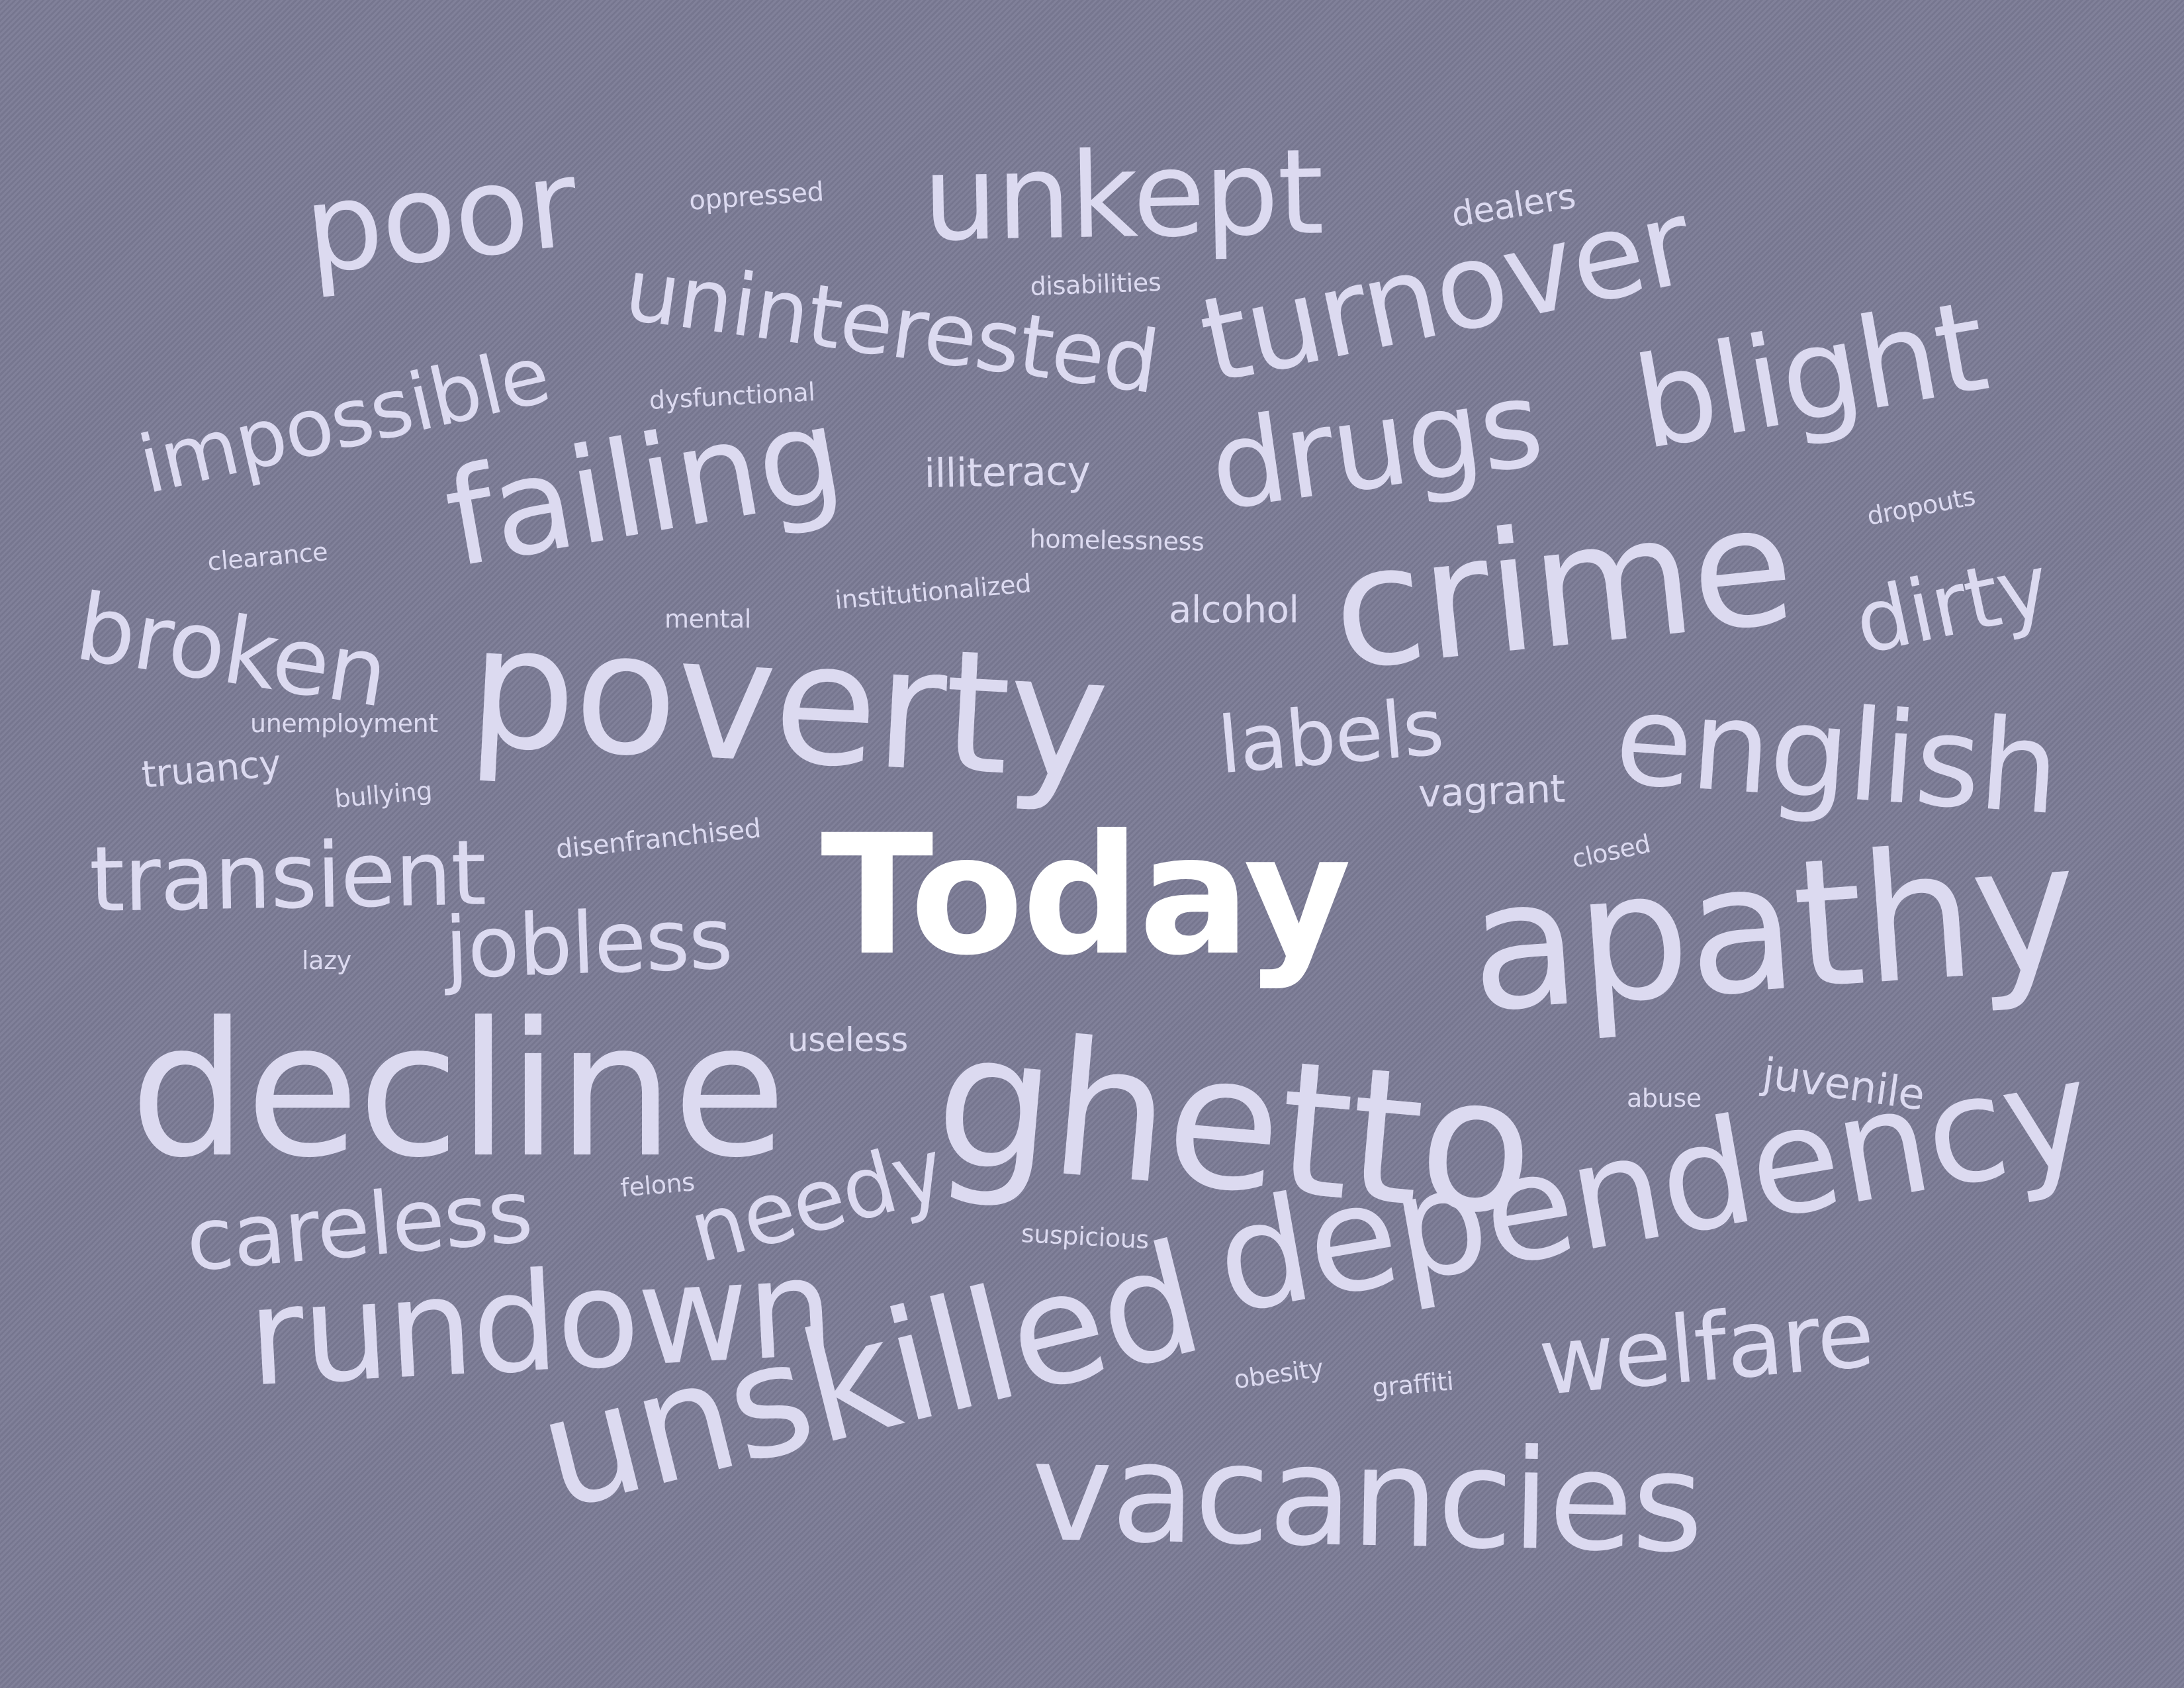 The height and width of the screenshot is (1688, 2184). What do you see at coordinates (707, 618) in the screenshot?
I see `word-mental: mental` at bounding box center [707, 618].